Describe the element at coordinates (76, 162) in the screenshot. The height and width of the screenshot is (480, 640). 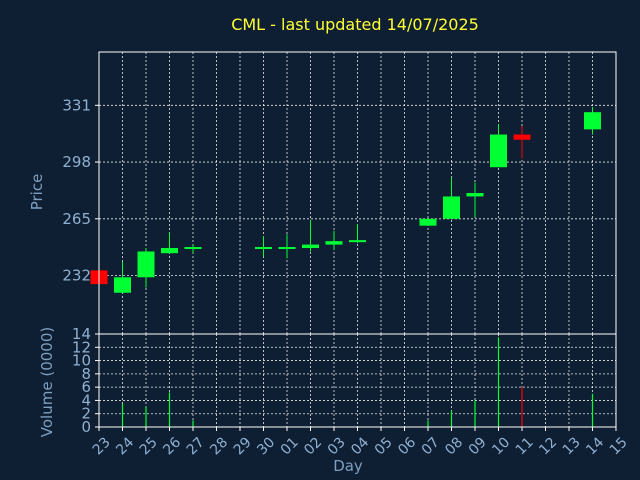
I see `price-tick-label: 298` at that location.